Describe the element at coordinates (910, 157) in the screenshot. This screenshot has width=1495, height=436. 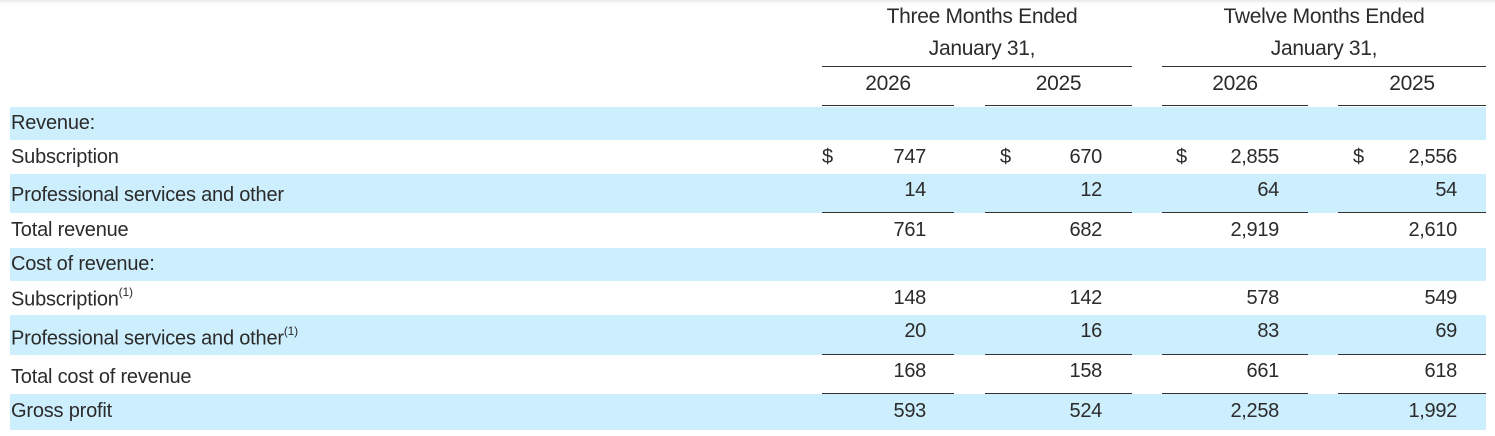
I see `cell-subscription-q-2026: 747` at that location.